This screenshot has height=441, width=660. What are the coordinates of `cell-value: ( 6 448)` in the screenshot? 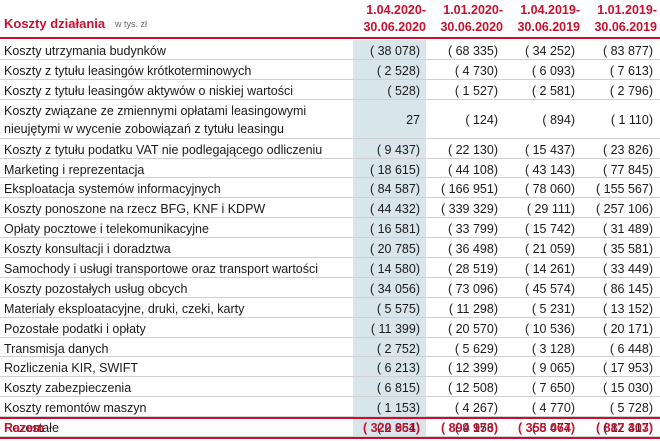 It's located at (631, 348).